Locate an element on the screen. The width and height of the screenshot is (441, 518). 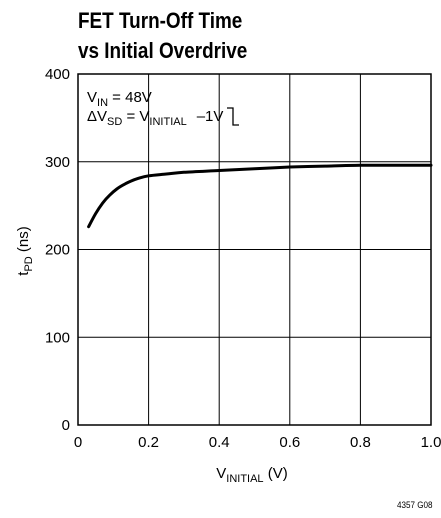
x-tick-label: 0.2 is located at coordinates (148, 442).